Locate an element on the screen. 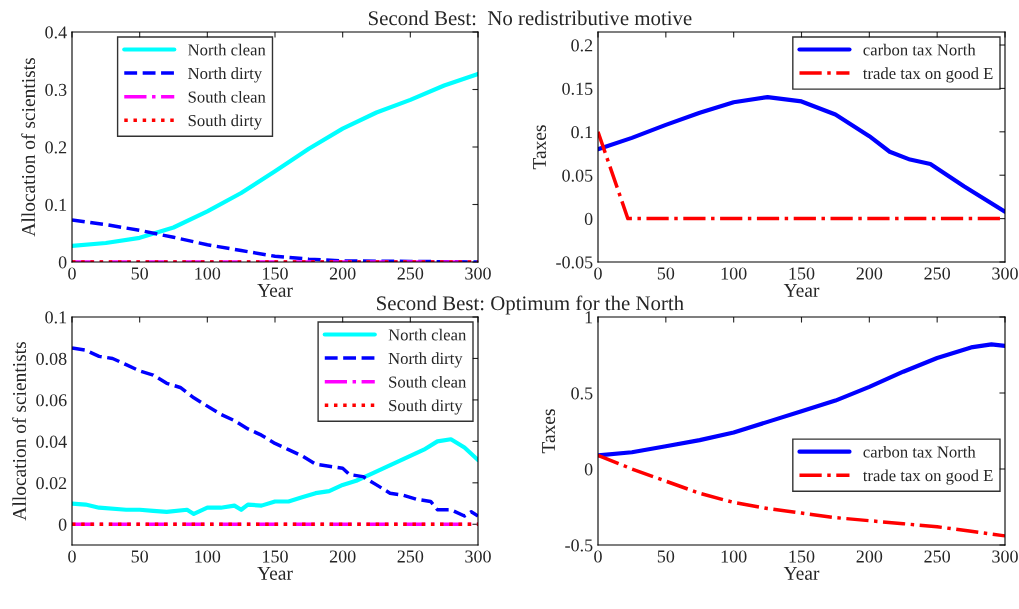 Image resolution: width=1019 pixels, height=609 pixels. y-tick-label: 0.08 is located at coordinates (51, 358).